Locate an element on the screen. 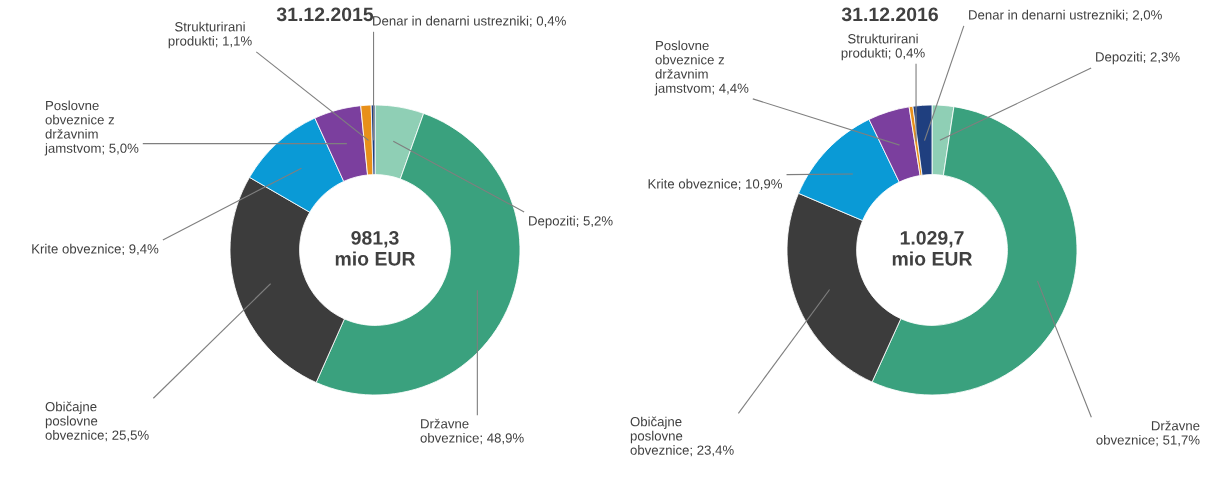 The image size is (1206, 477). chart-title: 31.12.2016 is located at coordinates (889, 14).